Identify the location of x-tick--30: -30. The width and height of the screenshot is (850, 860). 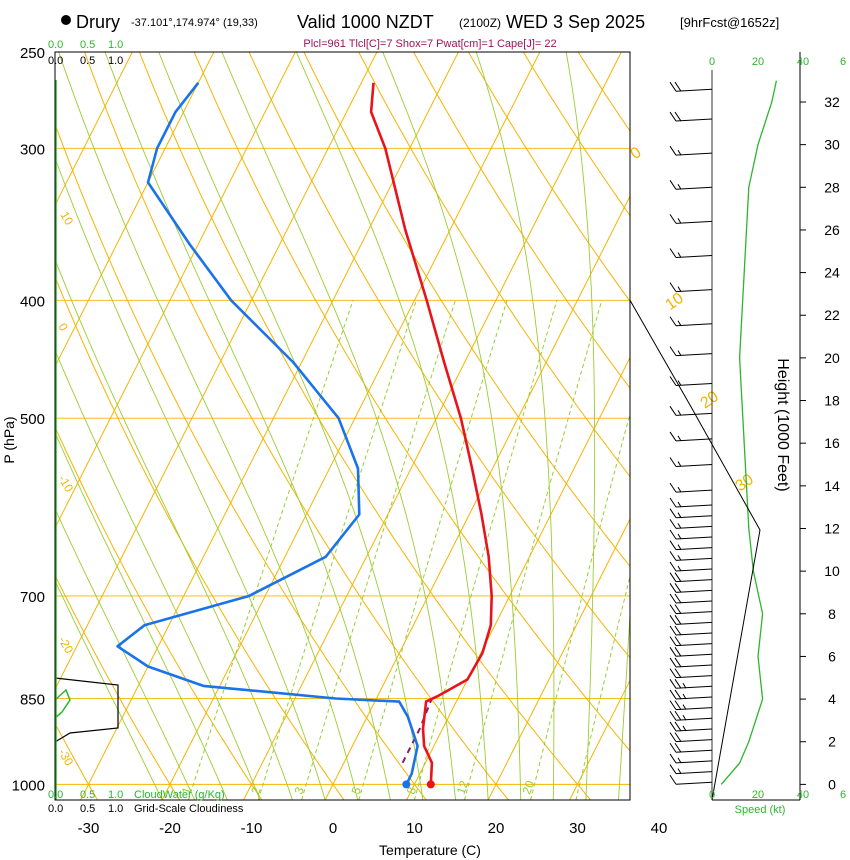
(89, 828).